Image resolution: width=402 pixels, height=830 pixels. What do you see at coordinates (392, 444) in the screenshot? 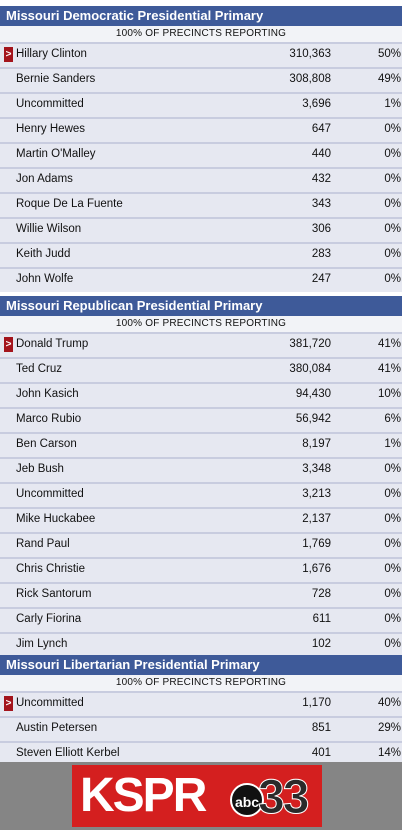
I see `vote-percent: 1%` at bounding box center [392, 444].